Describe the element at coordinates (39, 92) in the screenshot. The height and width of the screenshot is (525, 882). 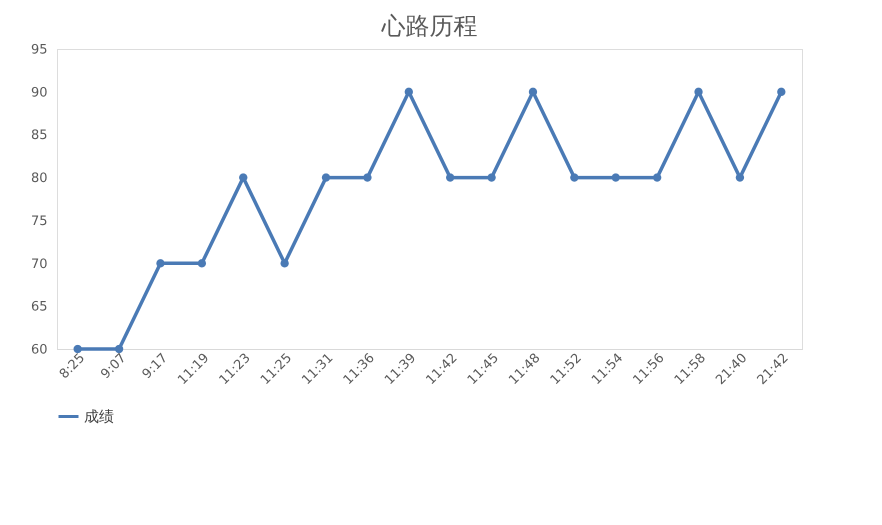
I see `y-tick-label: 90` at that location.